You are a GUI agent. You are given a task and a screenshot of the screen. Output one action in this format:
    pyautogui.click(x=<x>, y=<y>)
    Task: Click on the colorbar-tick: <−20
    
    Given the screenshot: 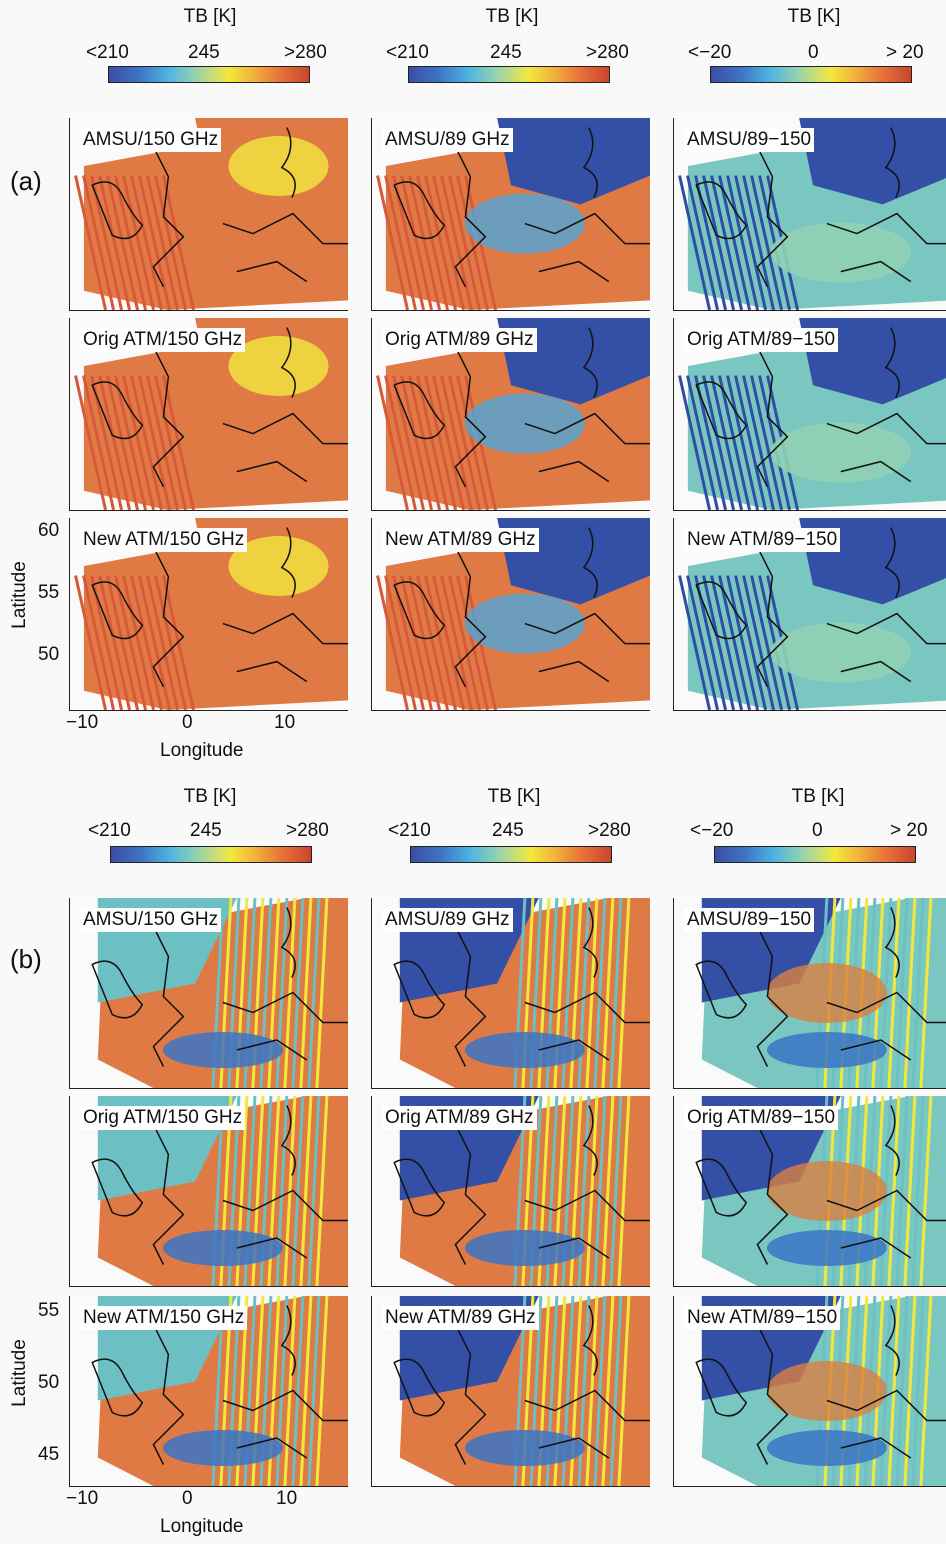 What is the action you would take?
    pyautogui.click(x=712, y=830)
    